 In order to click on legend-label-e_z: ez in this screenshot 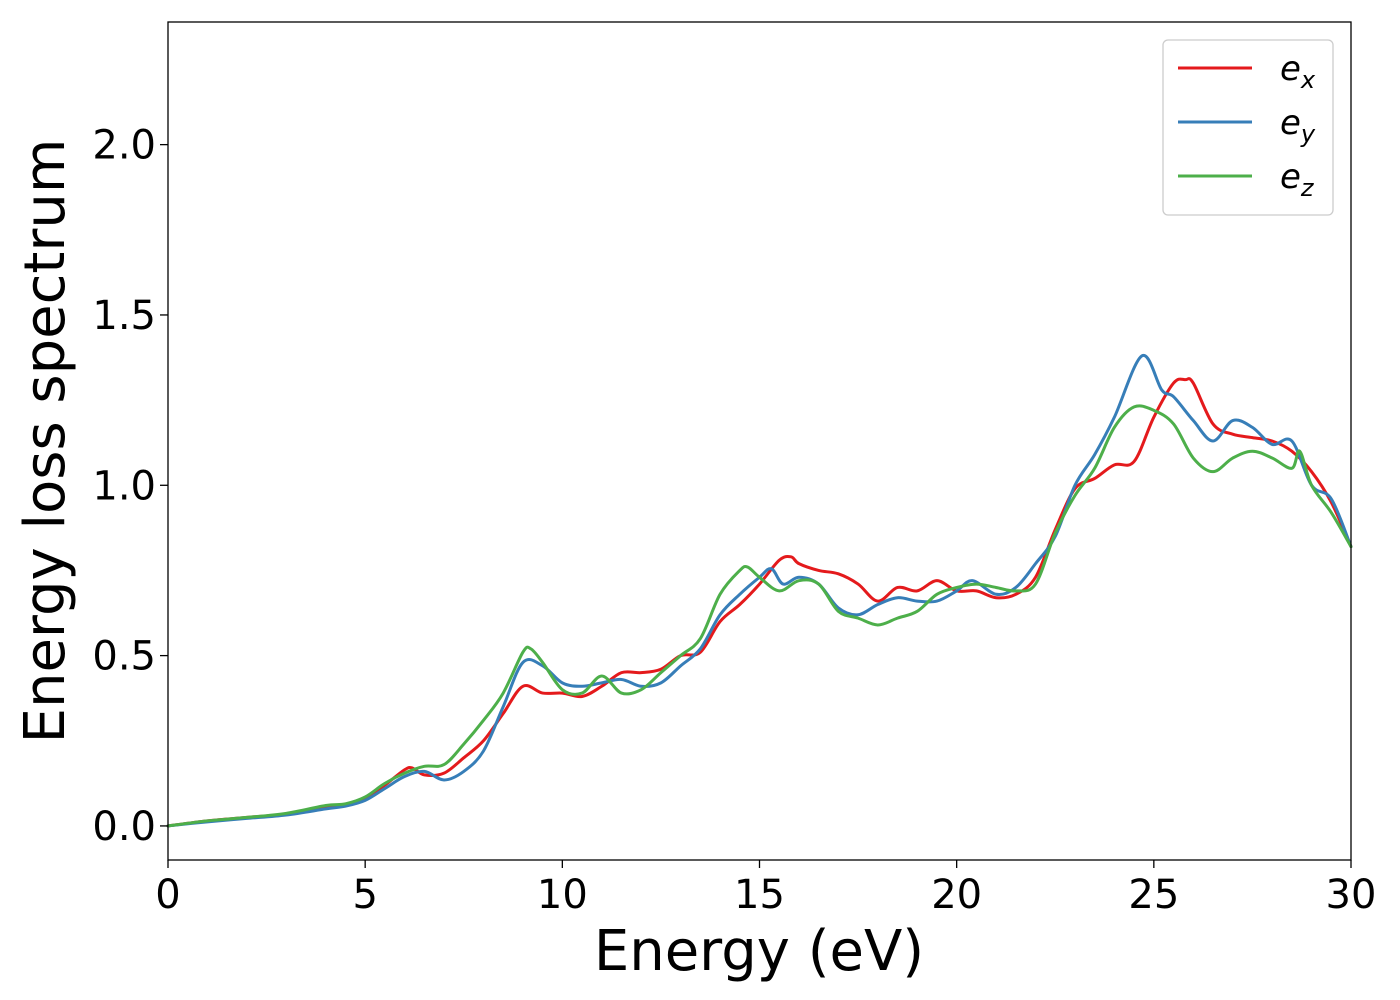, I will do `click(1297, 179)`.